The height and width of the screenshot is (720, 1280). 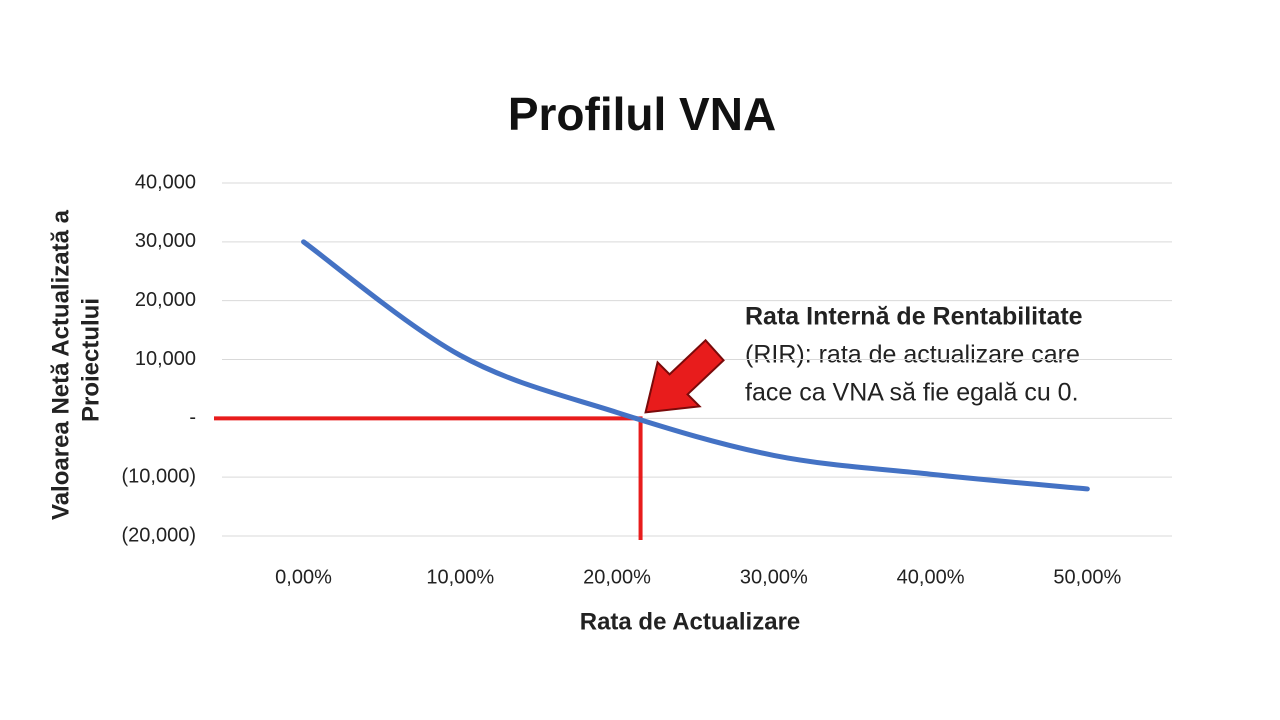 What do you see at coordinates (428, 478) in the screenshot?
I see `irr-marker` at bounding box center [428, 478].